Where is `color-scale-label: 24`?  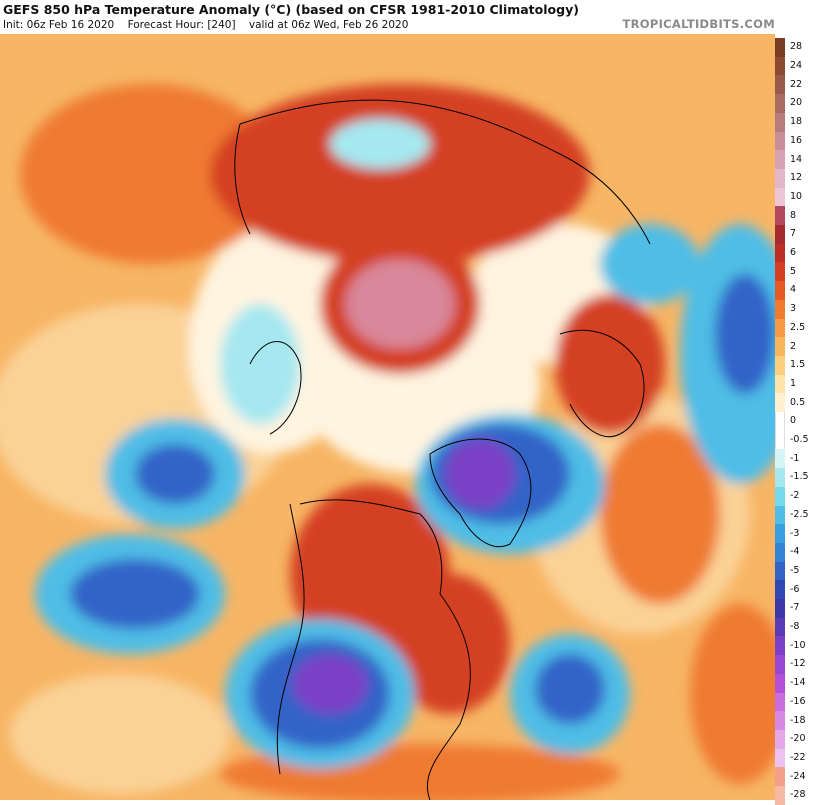
color-scale-label: 24 is located at coordinates (796, 66).